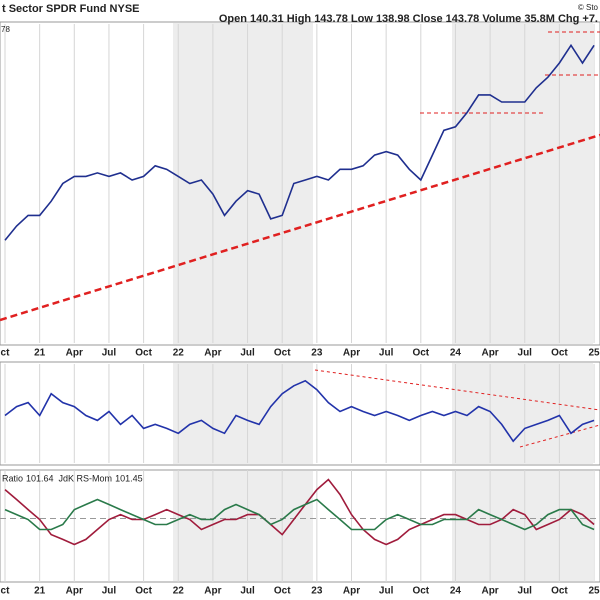 The width and height of the screenshot is (600, 600). Describe the element at coordinates (129, 478) in the screenshot. I see `legend-value: 101.45` at that location.